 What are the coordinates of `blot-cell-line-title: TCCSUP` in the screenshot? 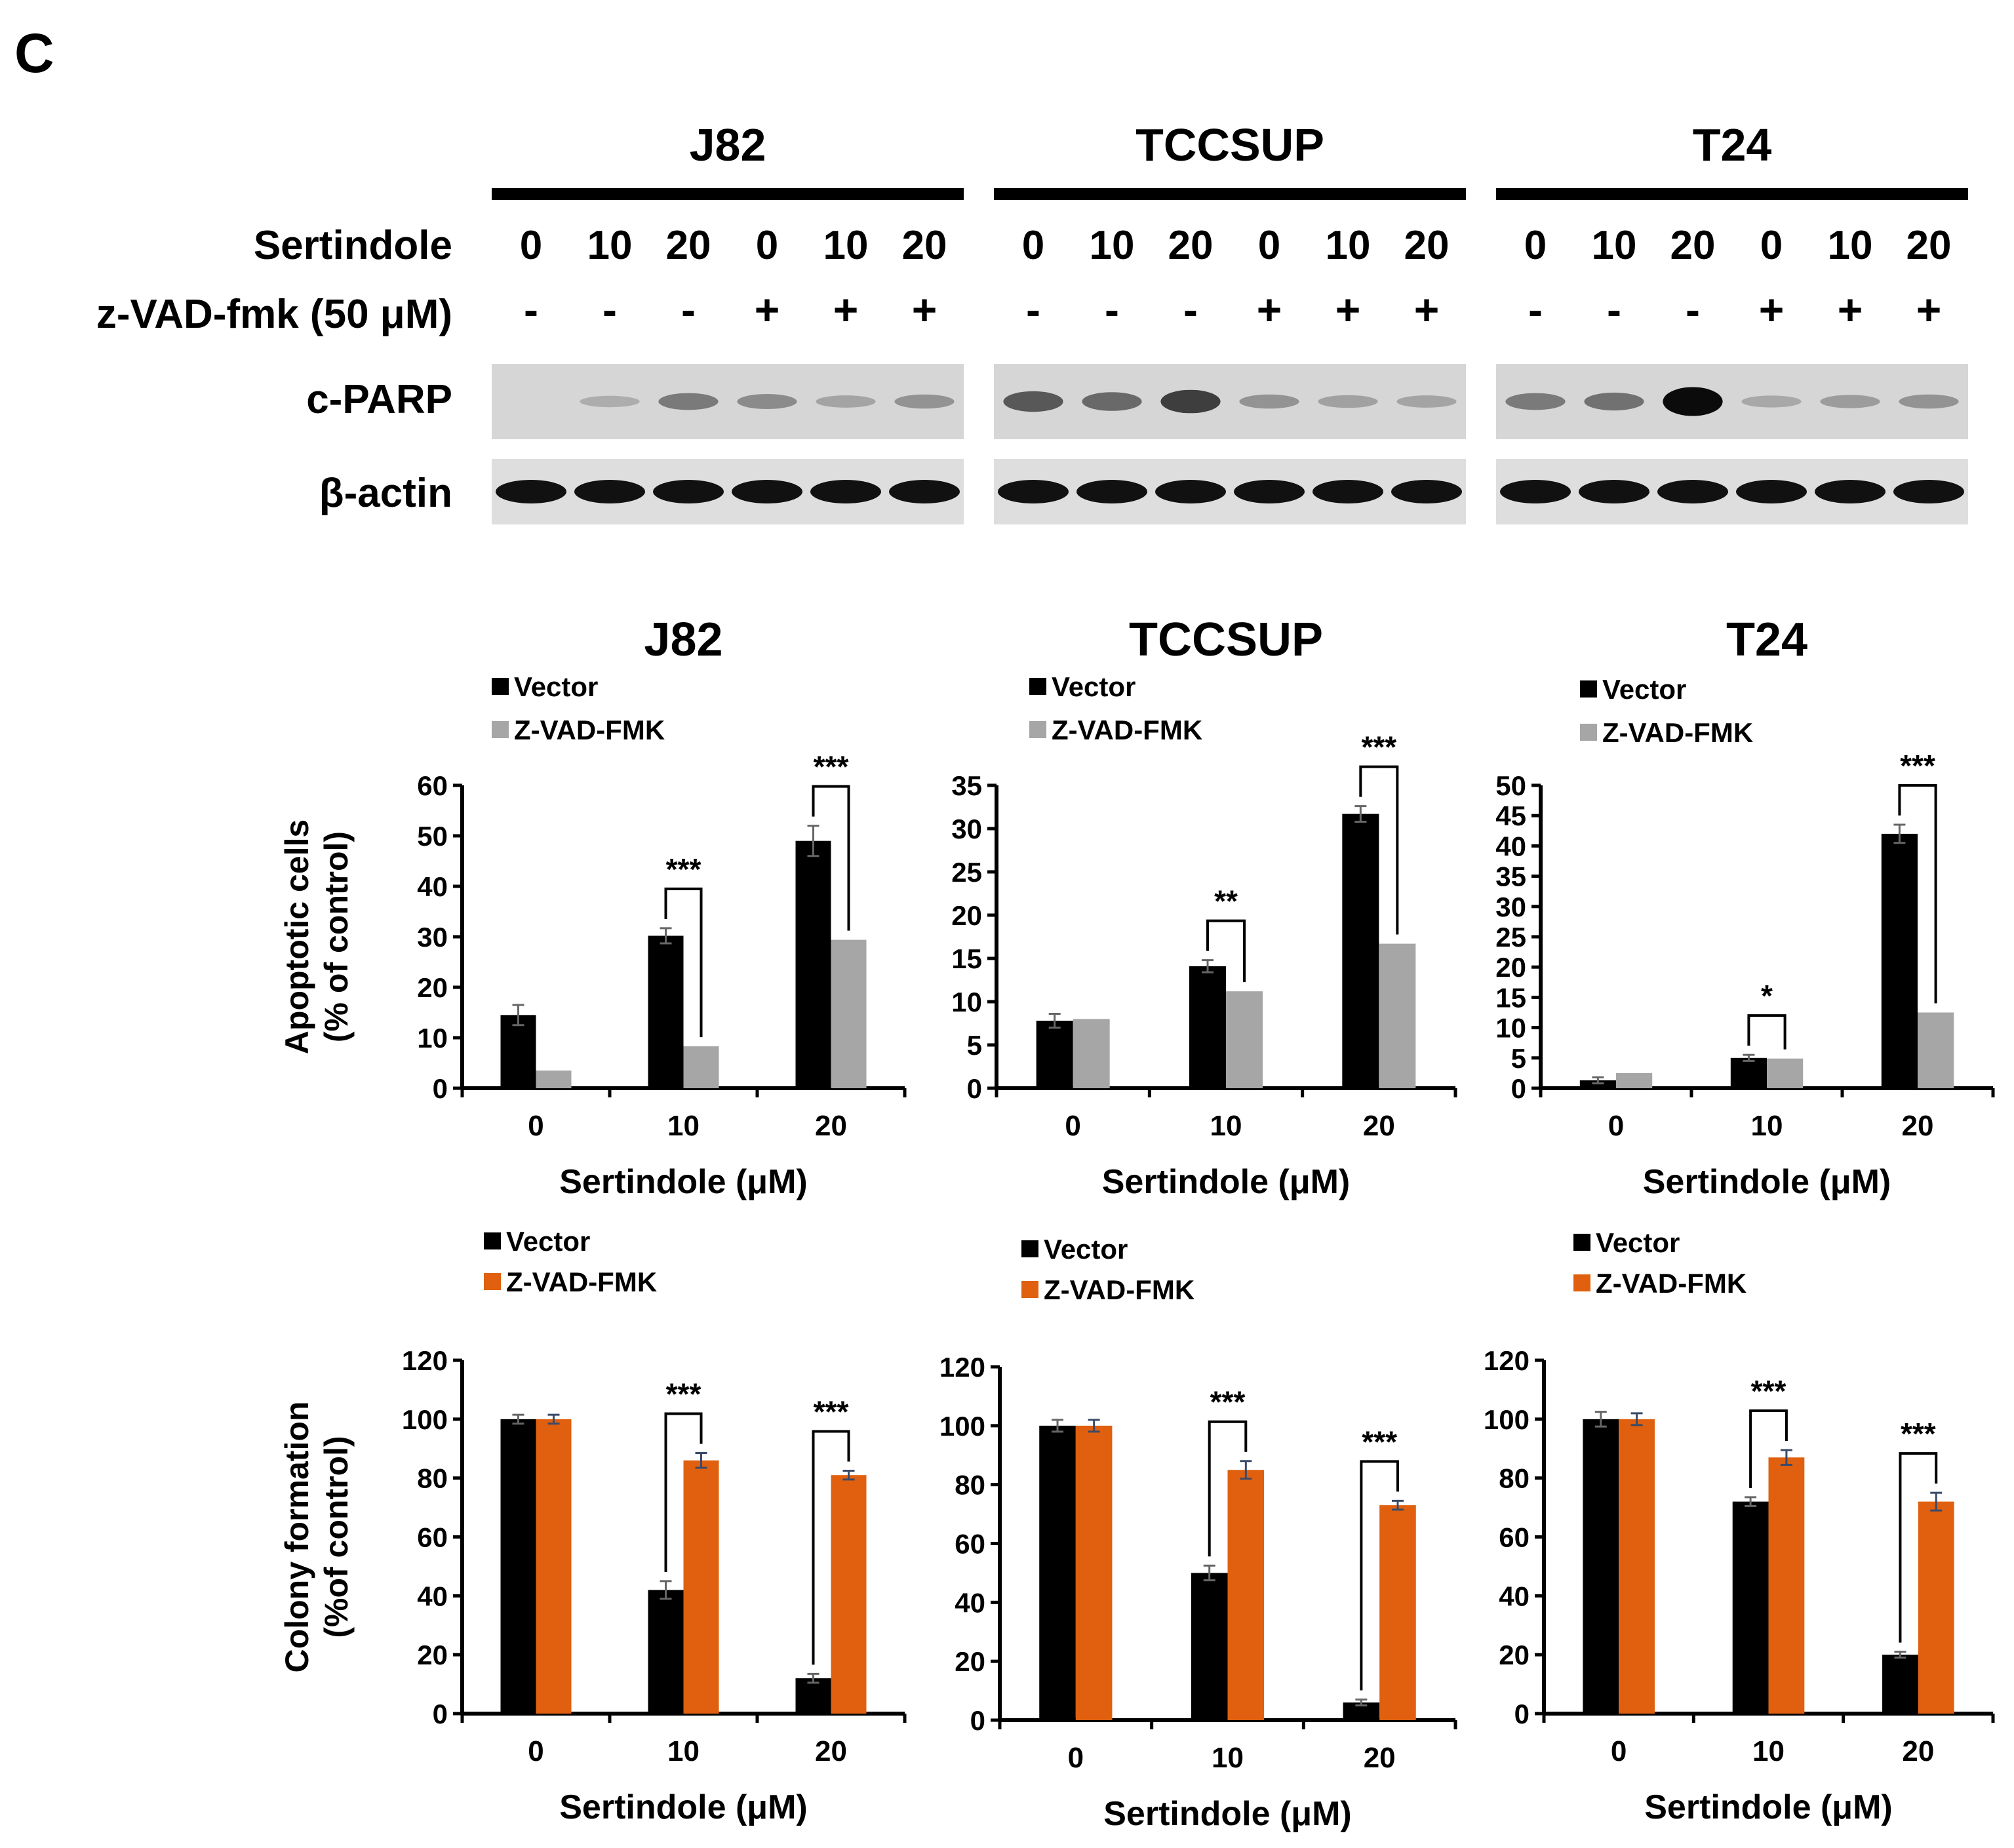 It's located at (1229, 144).